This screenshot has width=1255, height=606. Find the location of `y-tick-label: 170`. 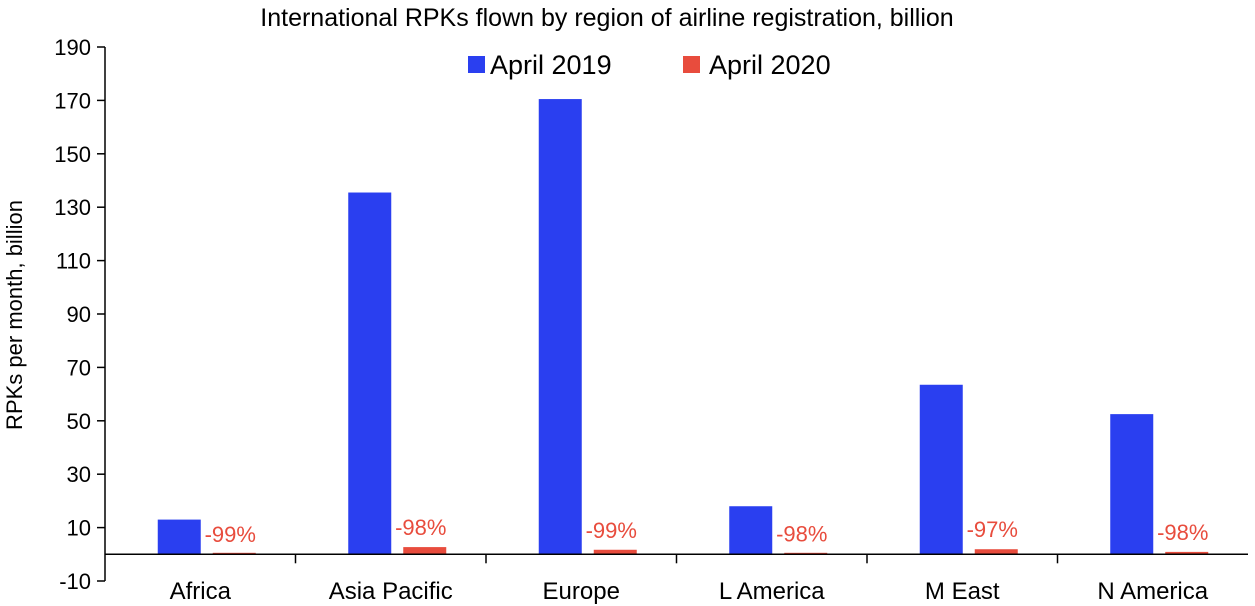

y-tick-label: 170 is located at coordinates (72, 100).